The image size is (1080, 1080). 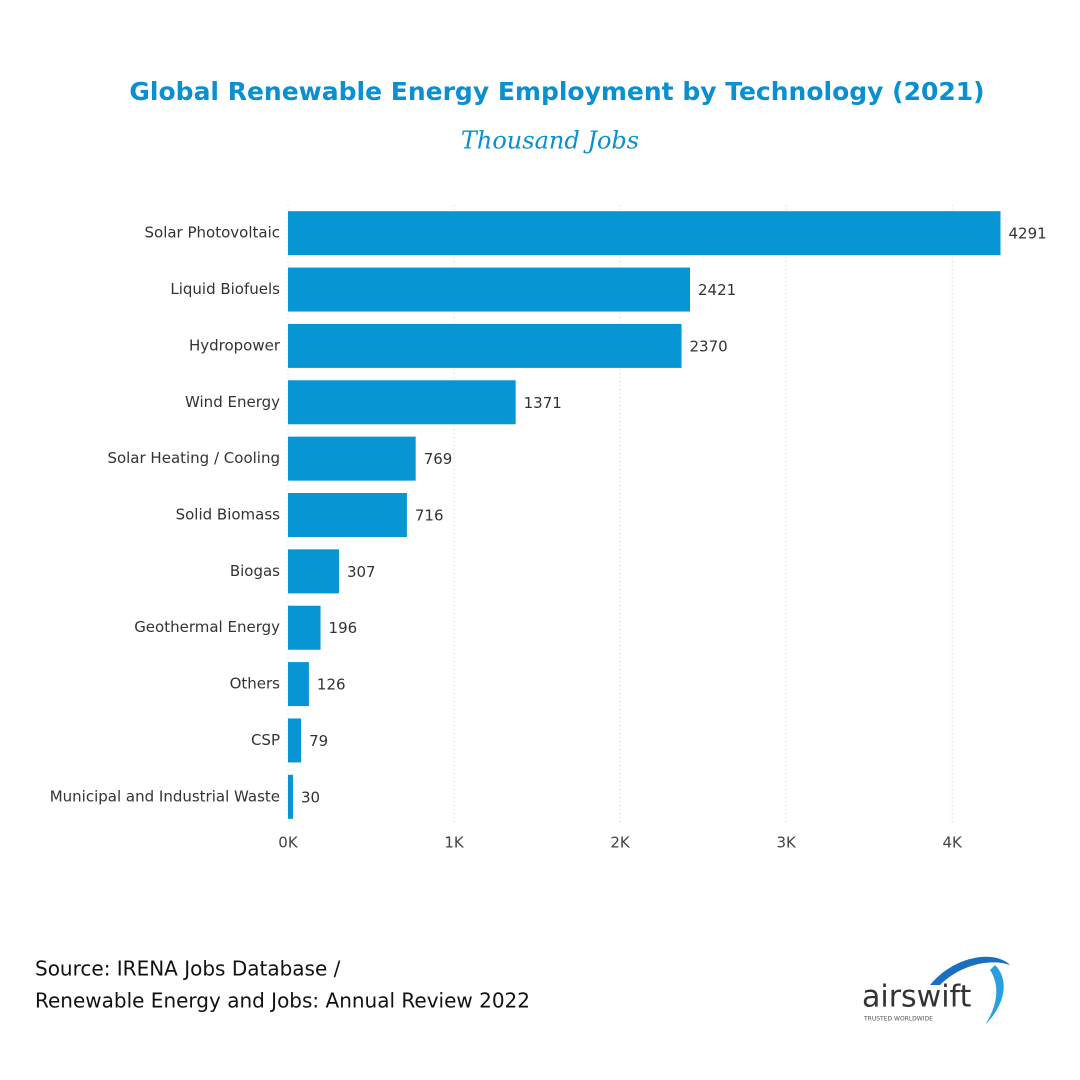 I want to click on logo: airswift TRUSTED WORLDWIDE, so click(x=936, y=990).